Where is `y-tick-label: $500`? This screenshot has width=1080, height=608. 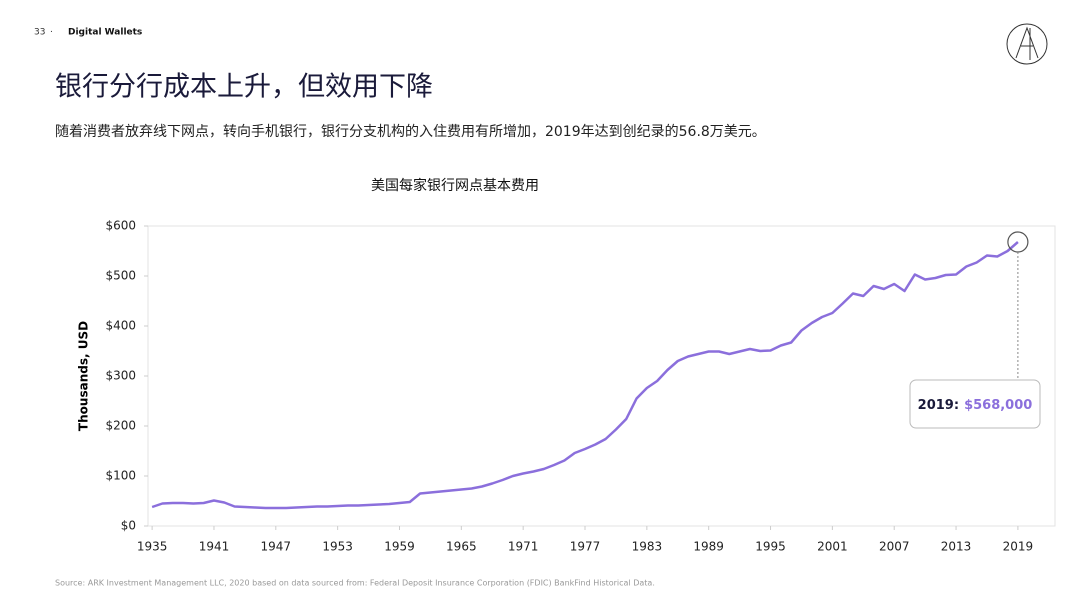 y-tick-label: $500 is located at coordinates (120, 276).